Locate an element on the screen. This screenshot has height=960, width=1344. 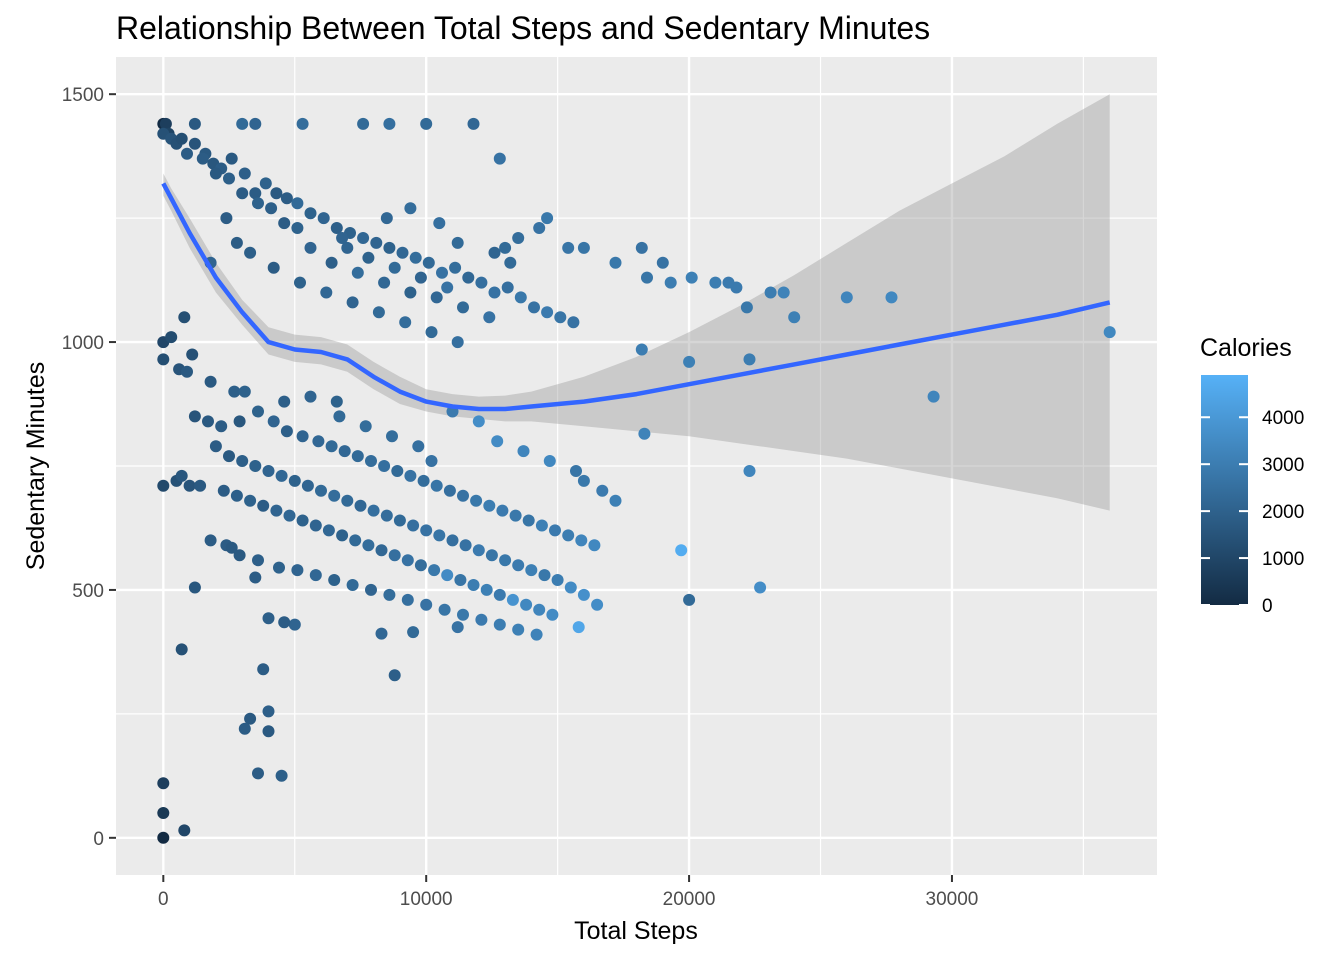
x-tick-label: 10000 is located at coordinates (426, 899).